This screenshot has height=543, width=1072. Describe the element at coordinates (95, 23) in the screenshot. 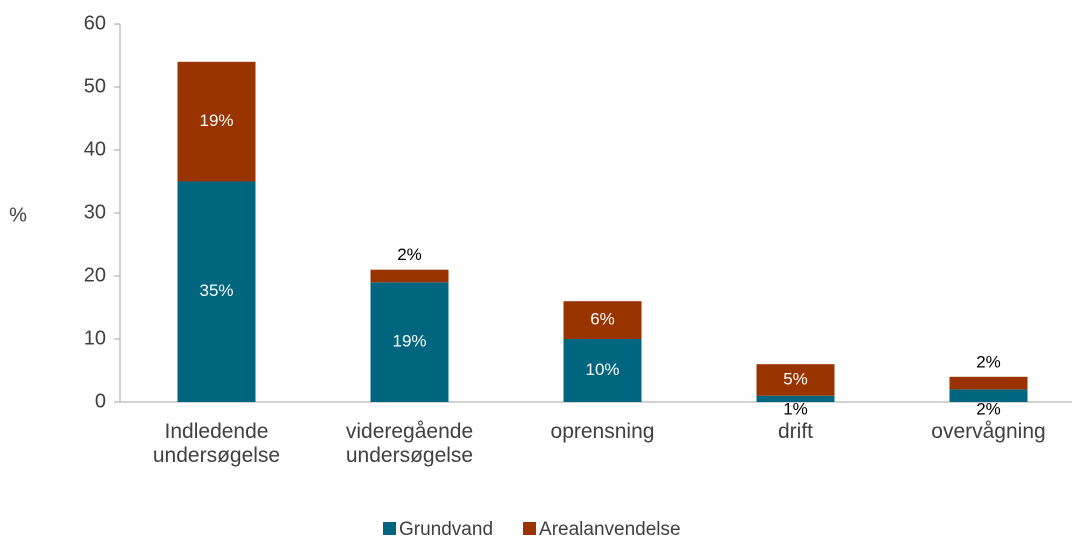

I see `y-tick-label: 60` at that location.